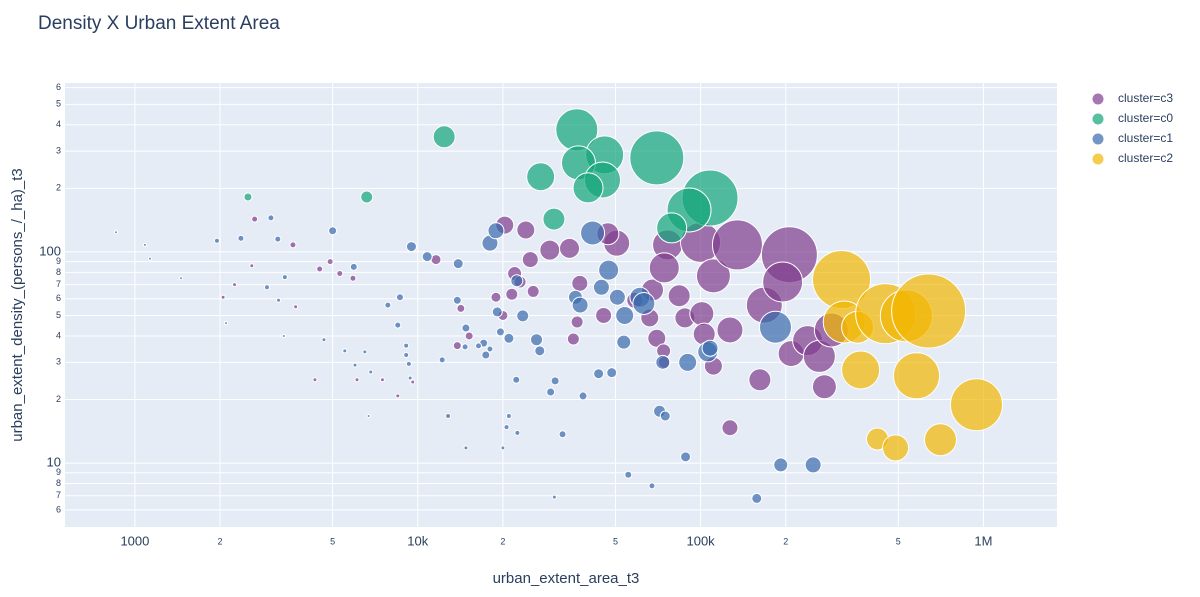  What do you see at coordinates (983, 540) in the screenshot?
I see `x-tick-label: 1M` at bounding box center [983, 540].